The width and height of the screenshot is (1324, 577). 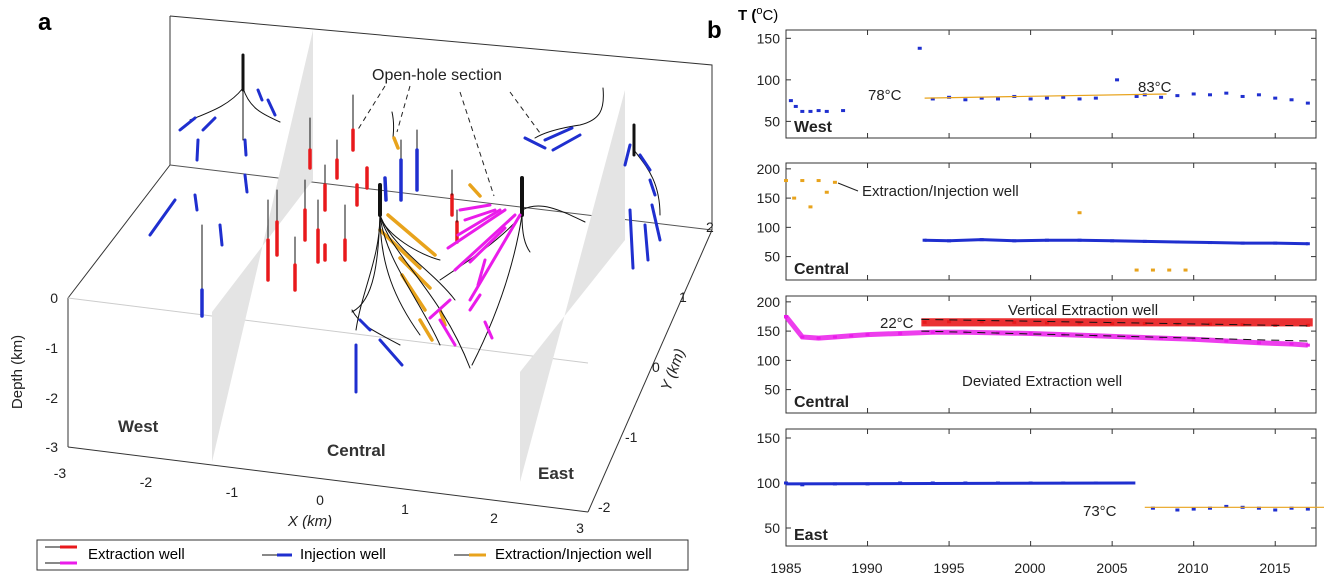 What do you see at coordinates (631, 437) in the screenshot?
I see `y-tick: -1` at bounding box center [631, 437].